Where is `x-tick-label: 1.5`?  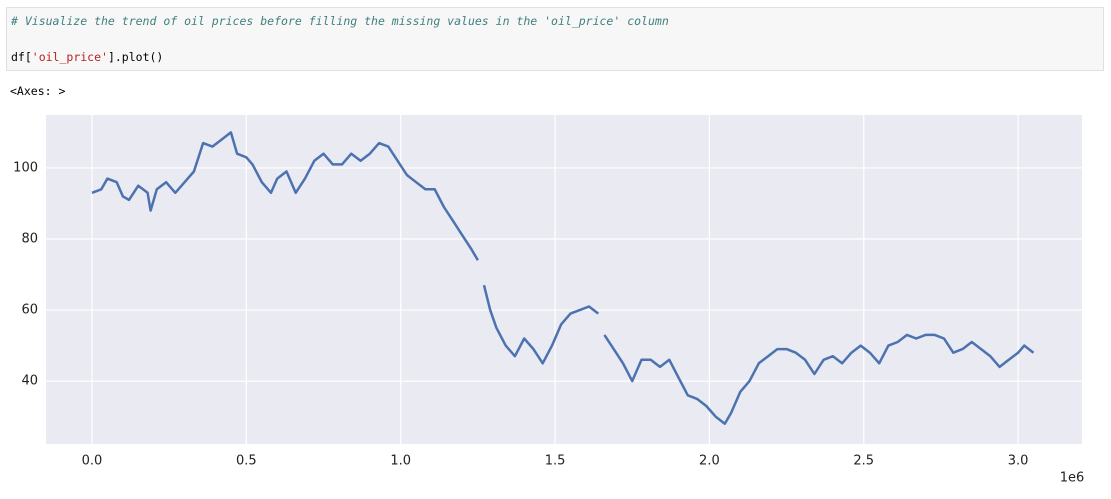
x-tick-label: 1.5 is located at coordinates (555, 461).